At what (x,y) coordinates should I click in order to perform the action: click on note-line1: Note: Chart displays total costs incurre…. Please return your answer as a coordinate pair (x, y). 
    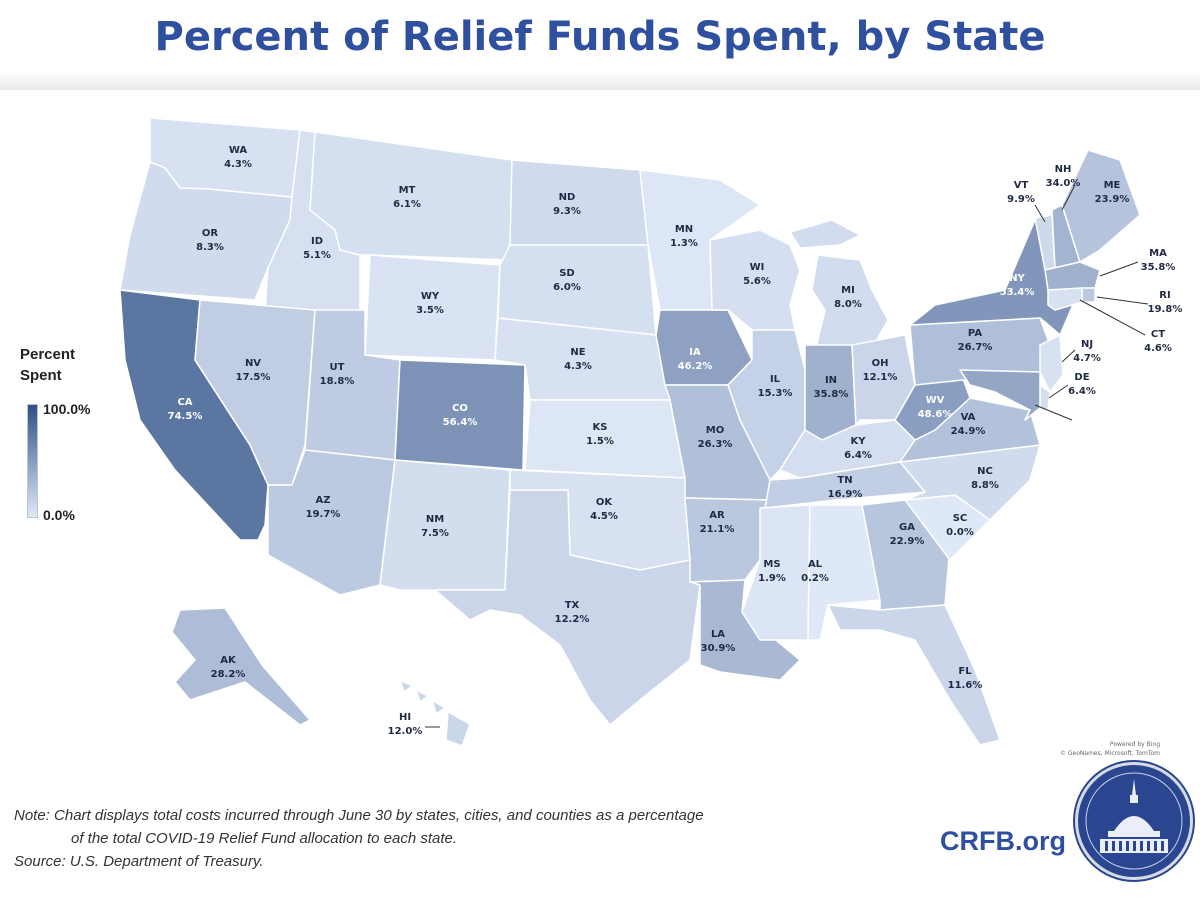
    Looking at the image, I should click on (359, 815).